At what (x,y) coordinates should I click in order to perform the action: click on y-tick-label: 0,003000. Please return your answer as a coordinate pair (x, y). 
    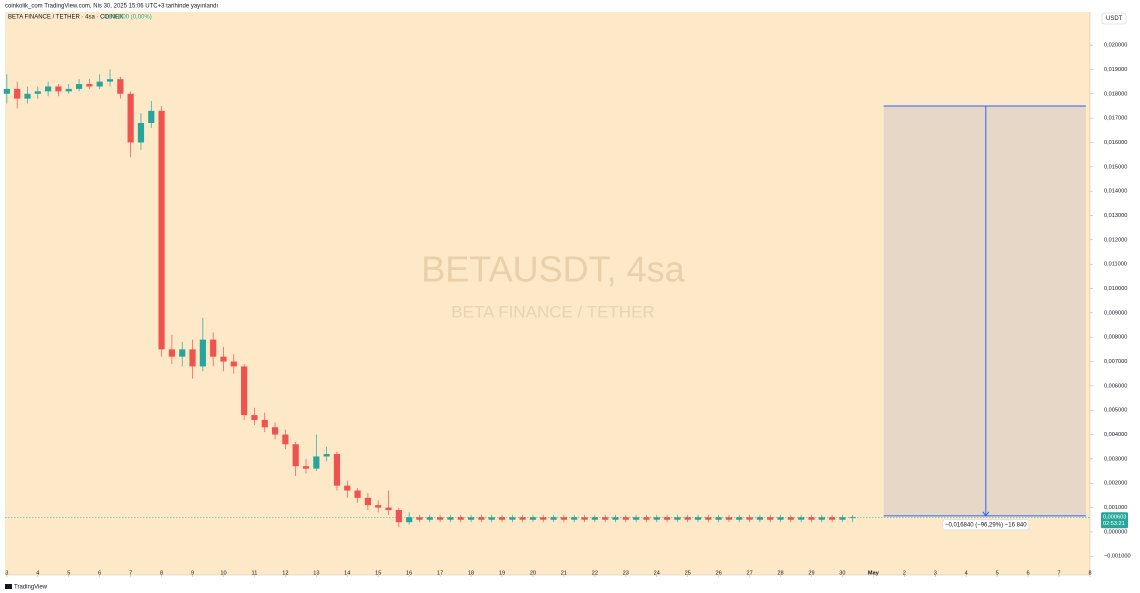
    Looking at the image, I should click on (1115, 459).